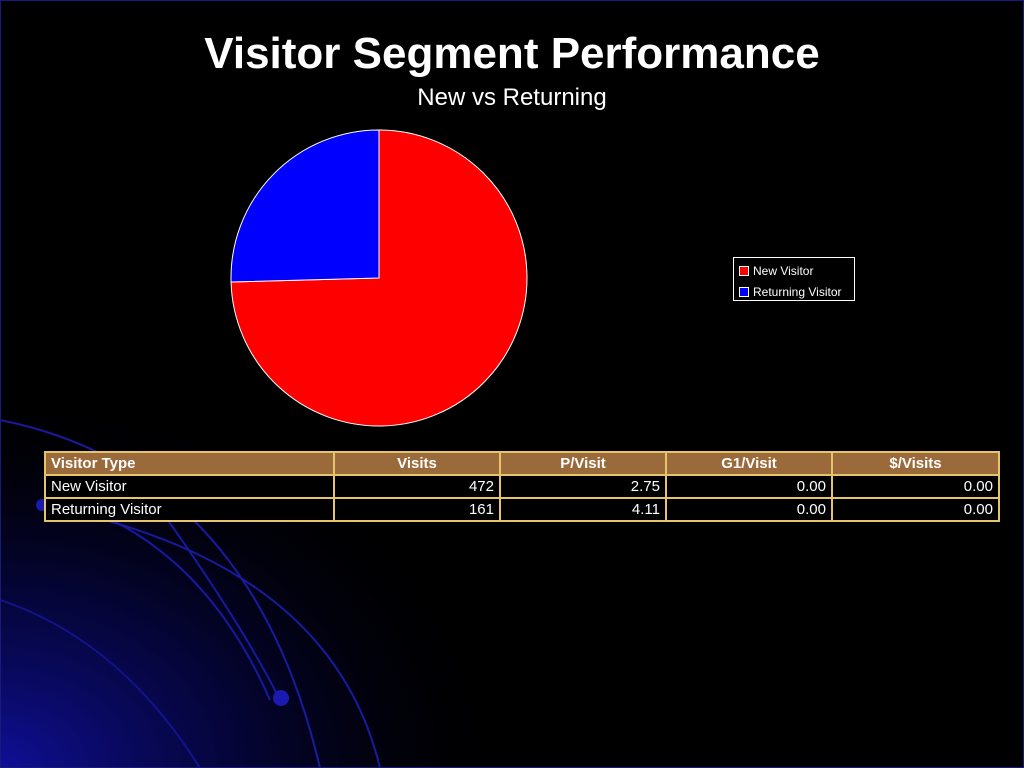  I want to click on header-visits: Visits, so click(417, 463).